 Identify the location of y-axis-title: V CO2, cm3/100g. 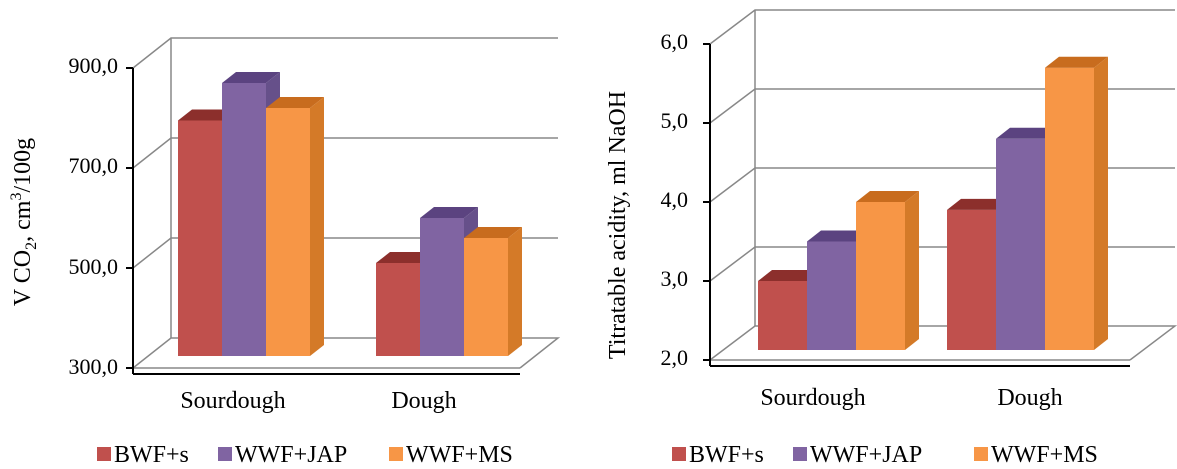
(24, 222).